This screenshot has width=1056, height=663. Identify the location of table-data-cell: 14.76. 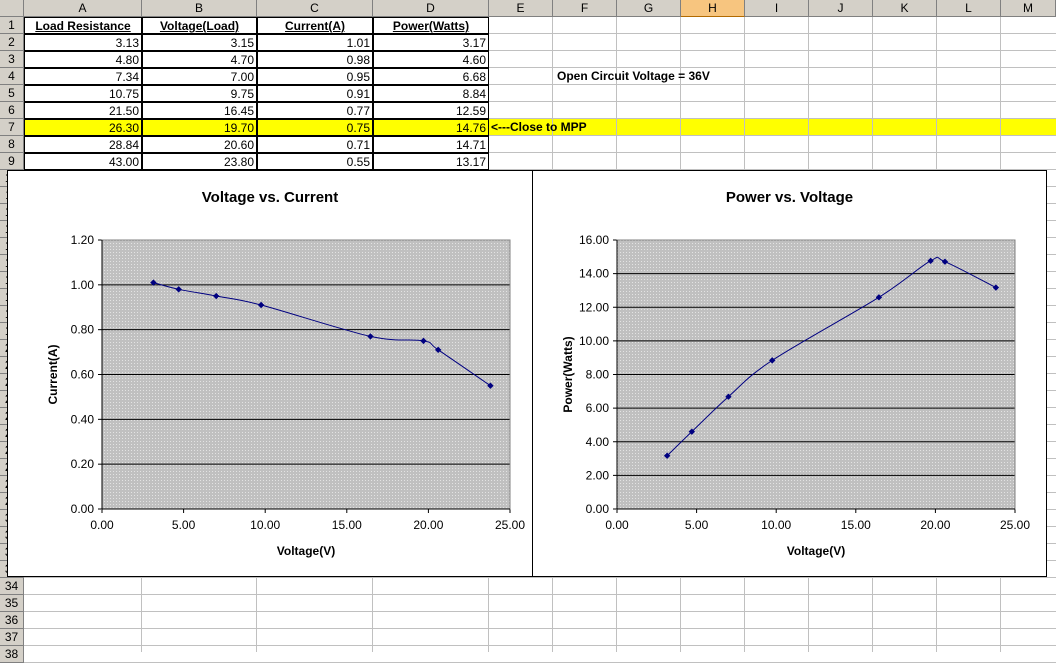
(431, 127).